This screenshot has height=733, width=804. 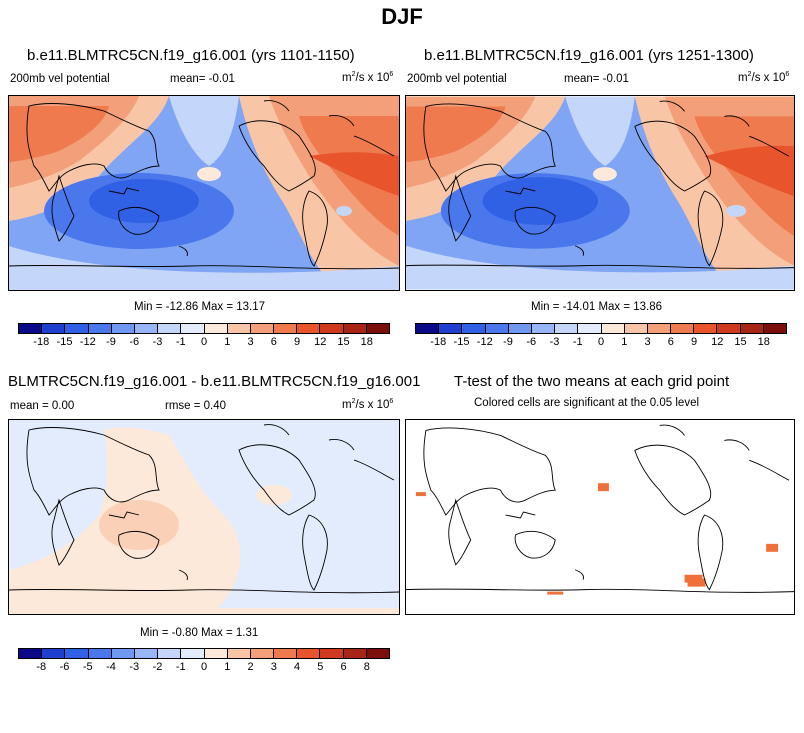 What do you see at coordinates (366, 667) in the screenshot?
I see `colorbar-tick-label: 8` at bounding box center [366, 667].